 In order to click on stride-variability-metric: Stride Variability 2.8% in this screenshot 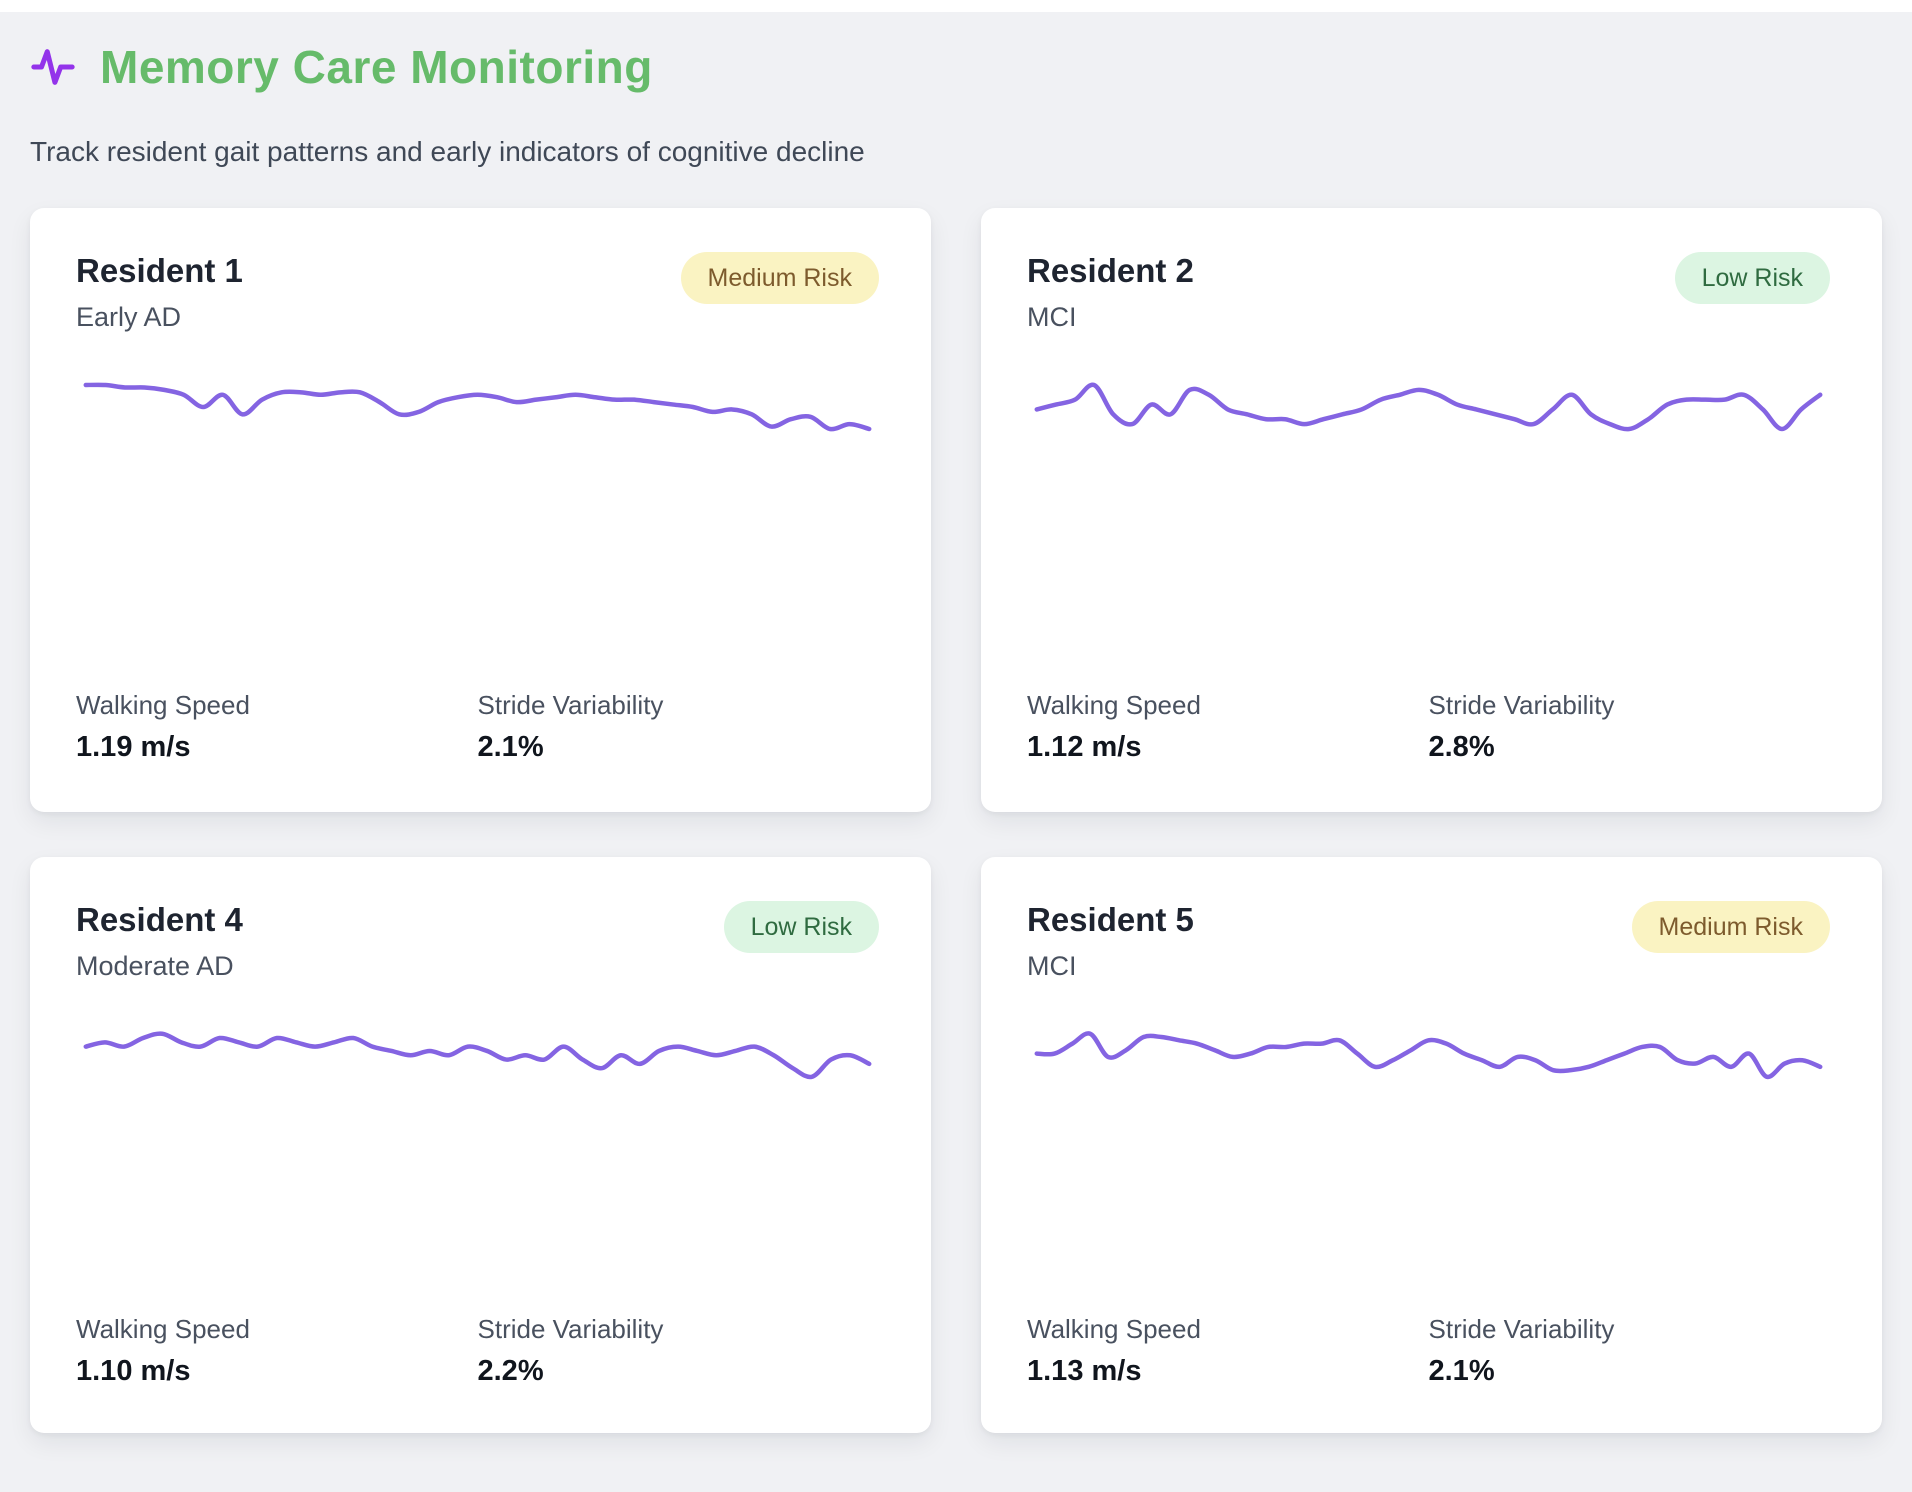, I will do `click(1630, 727)`.